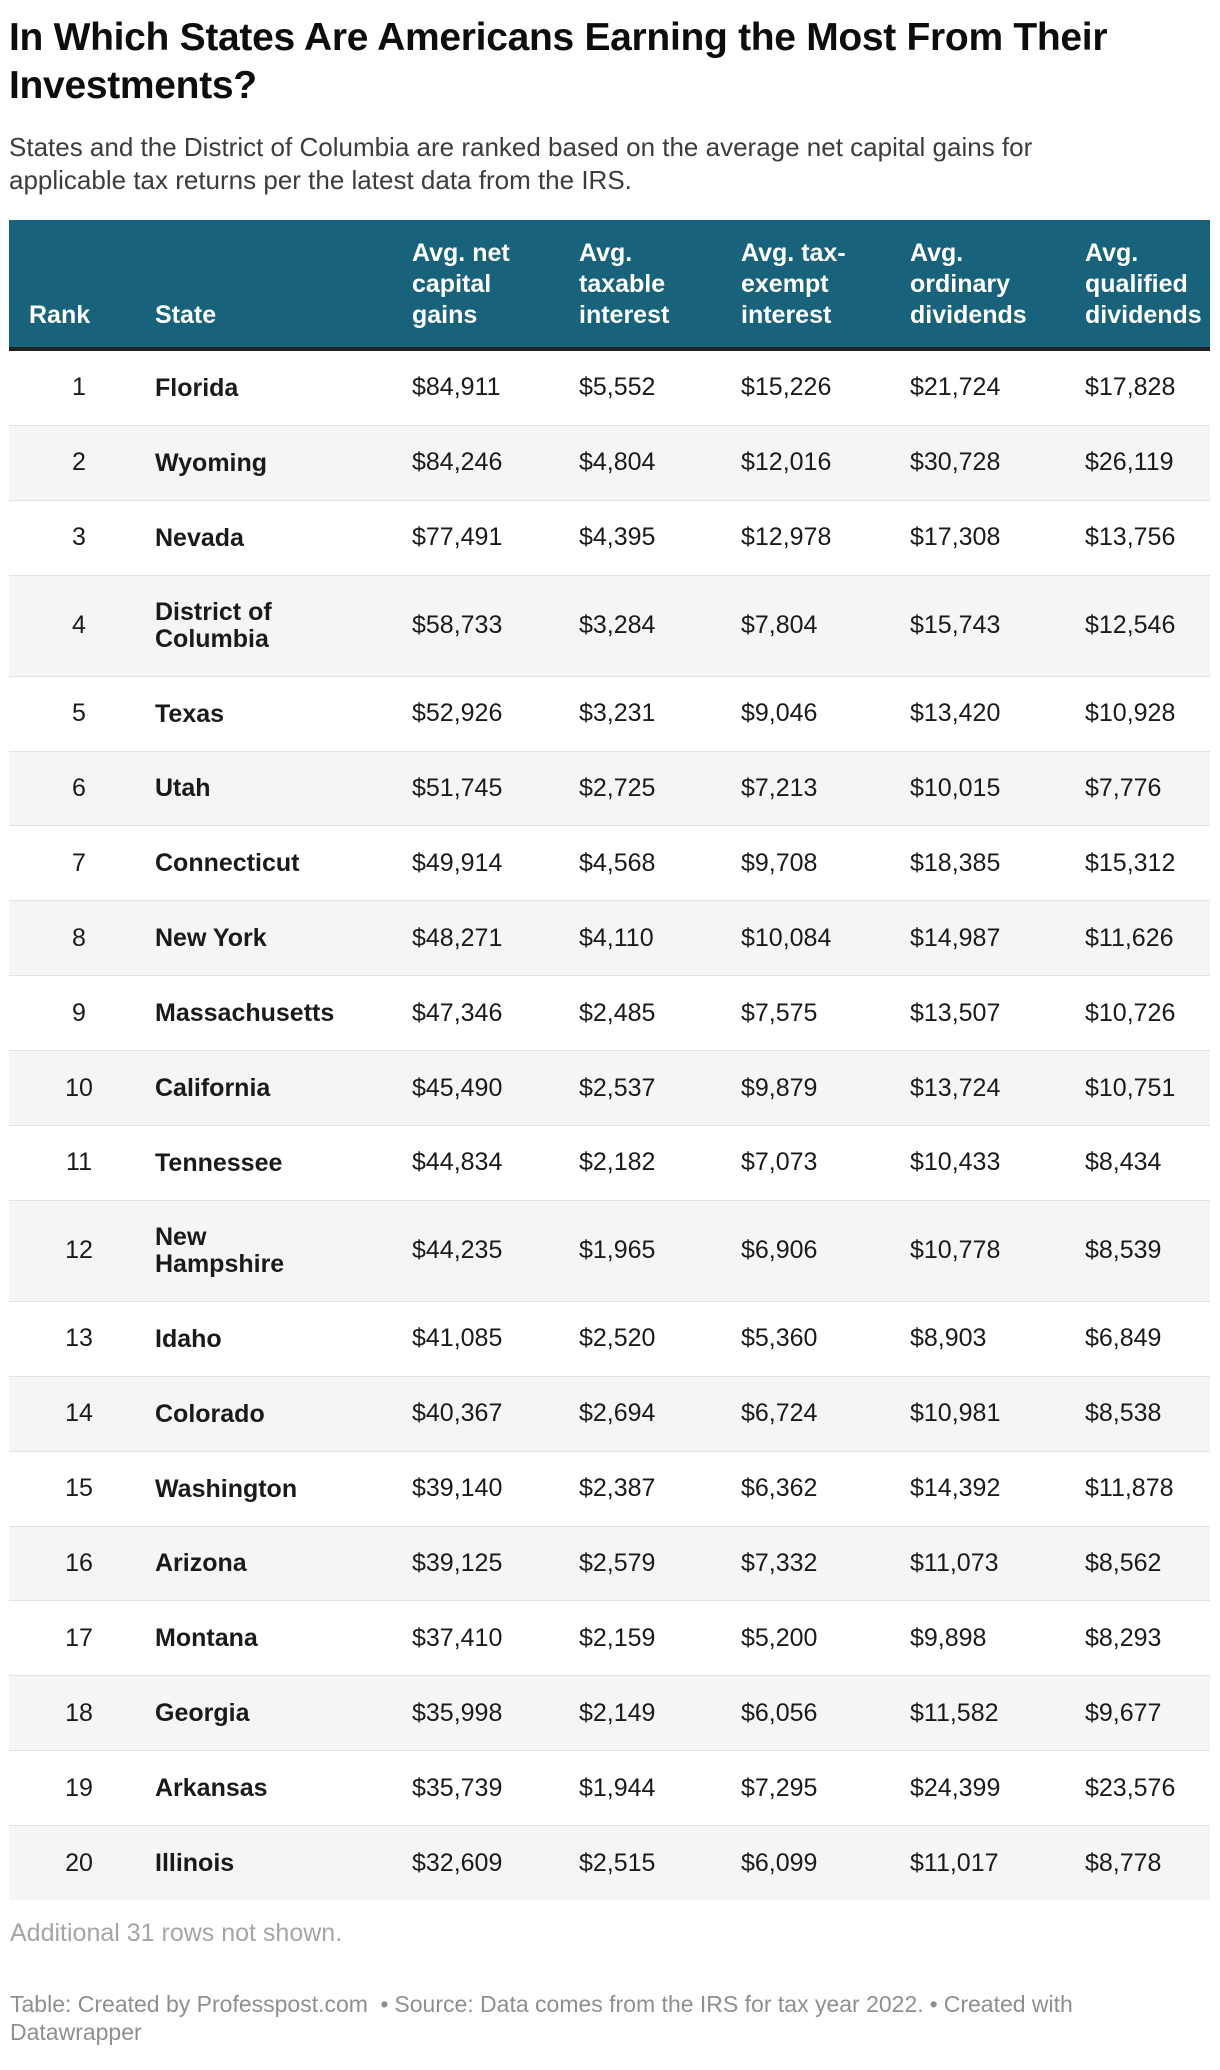 The image size is (1220, 2070). I want to click on column-header-qualified_dividends: Avg. qualified dividends, so click(1144, 285).